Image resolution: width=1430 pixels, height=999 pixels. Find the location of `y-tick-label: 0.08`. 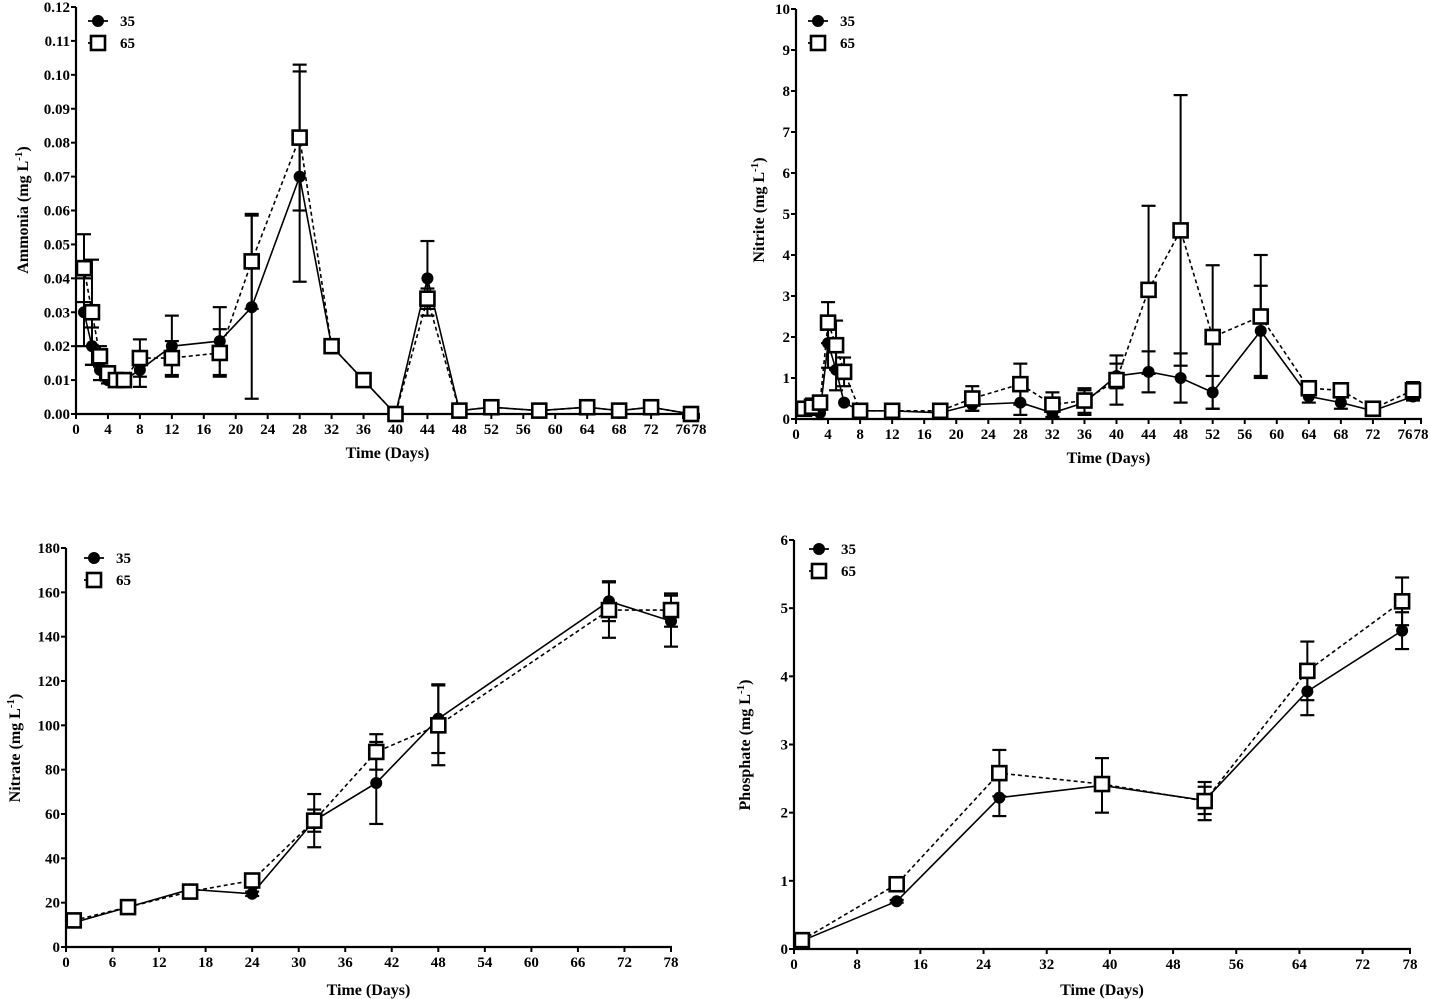

y-tick-label: 0.08 is located at coordinates (57, 144).